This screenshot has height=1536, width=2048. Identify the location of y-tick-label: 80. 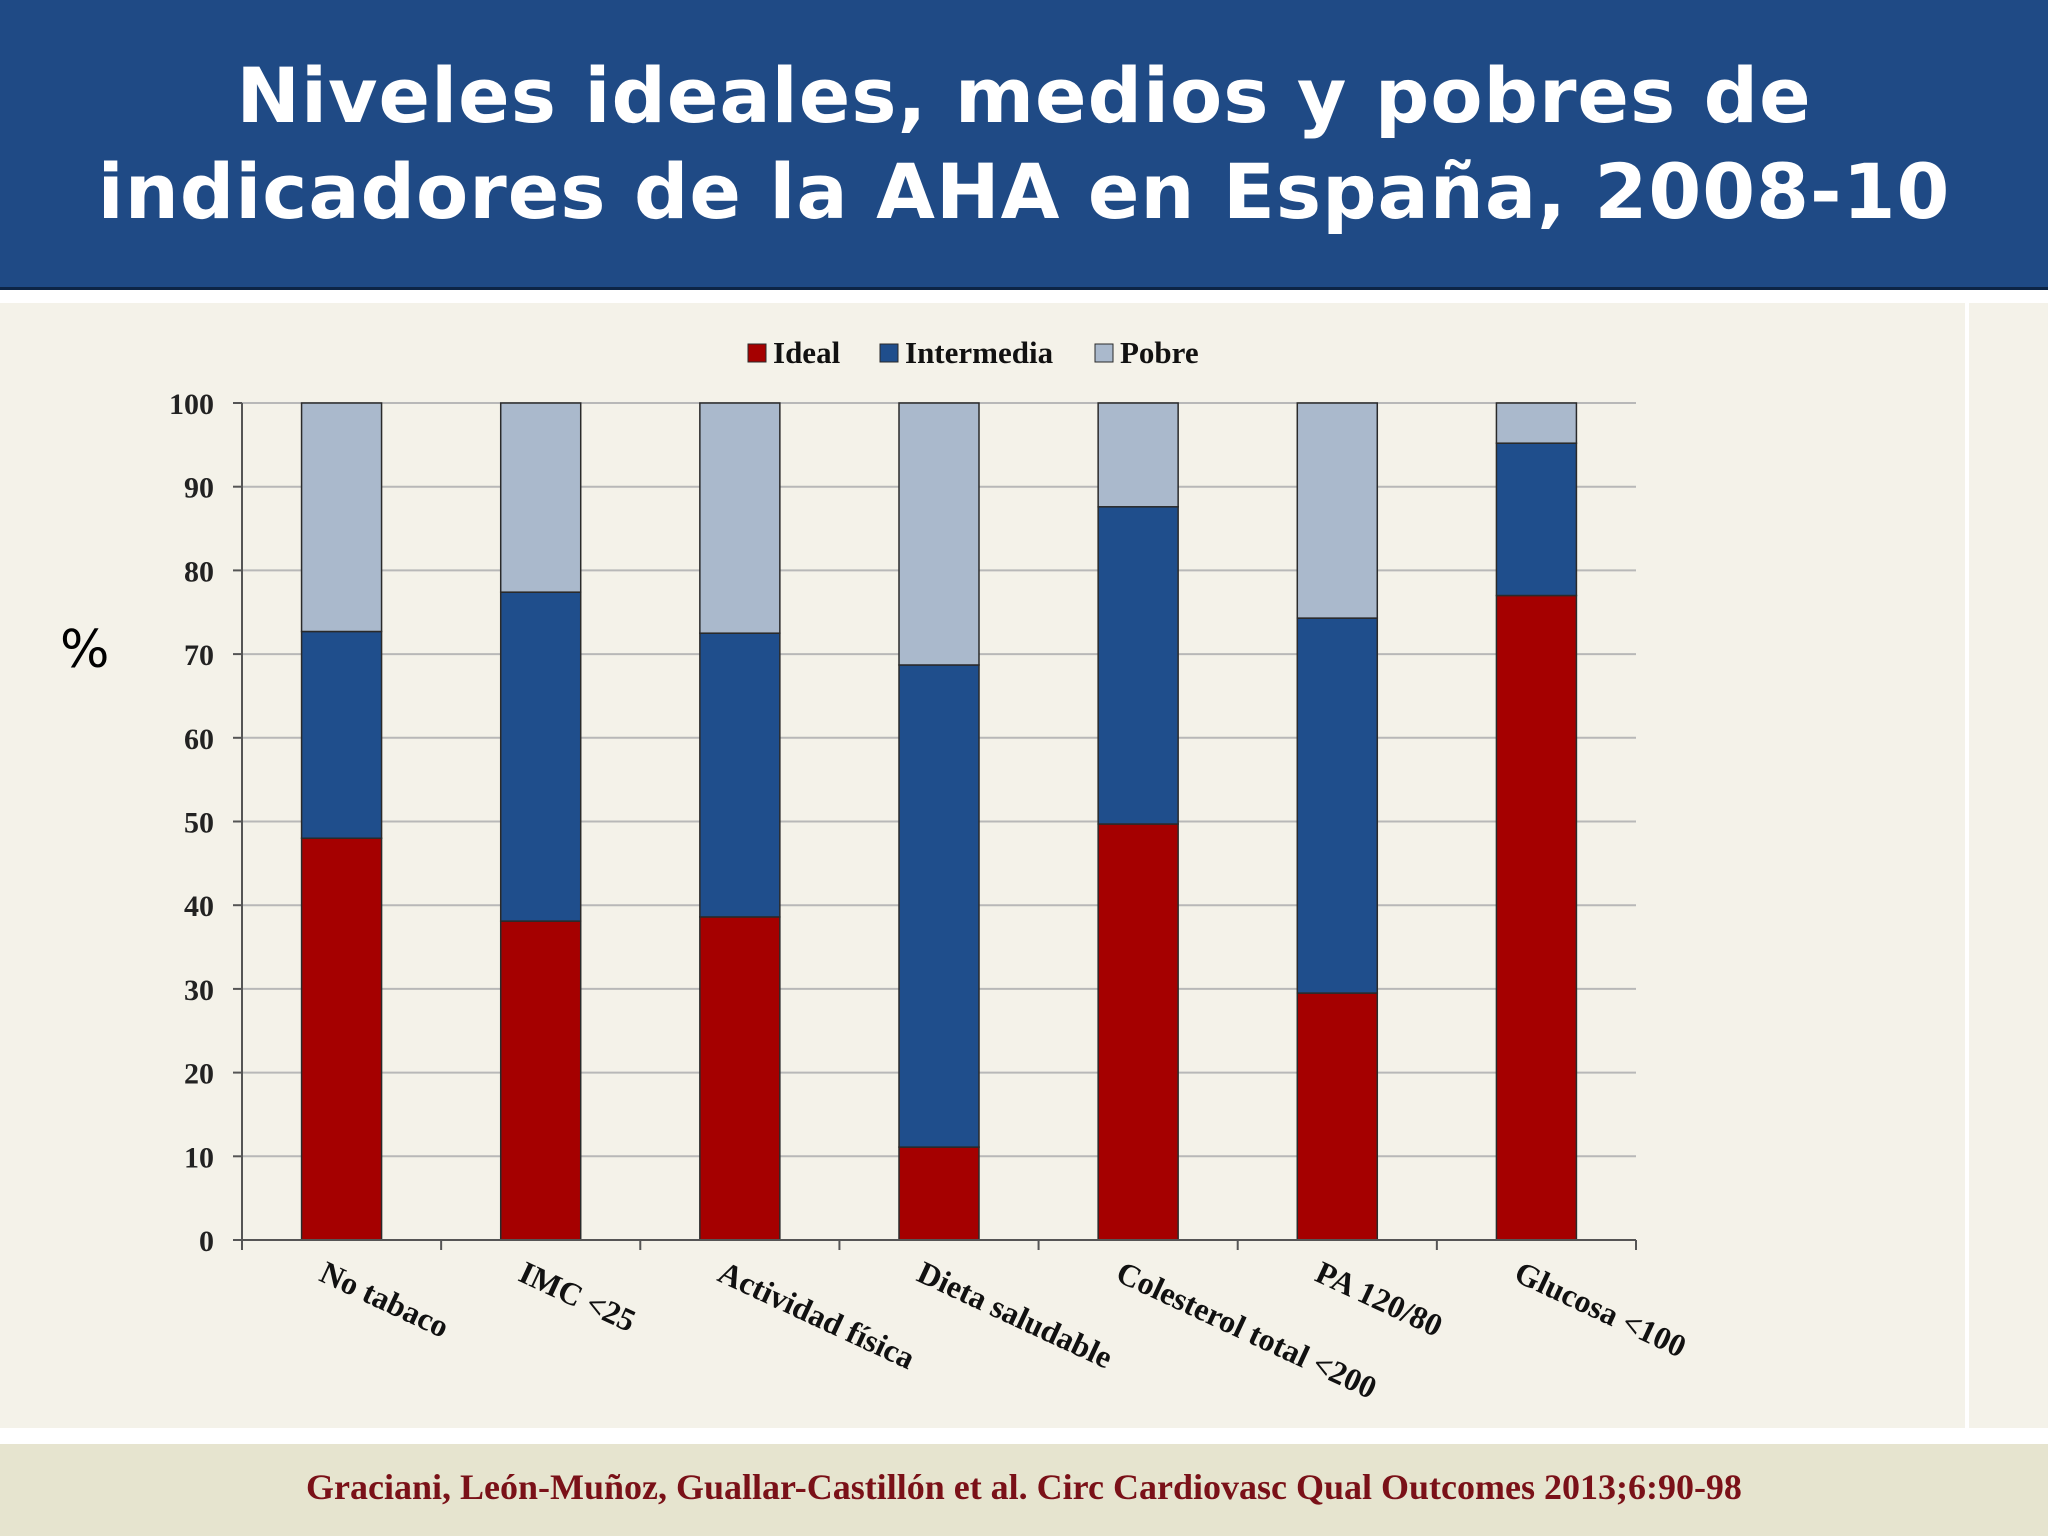
(199, 571).